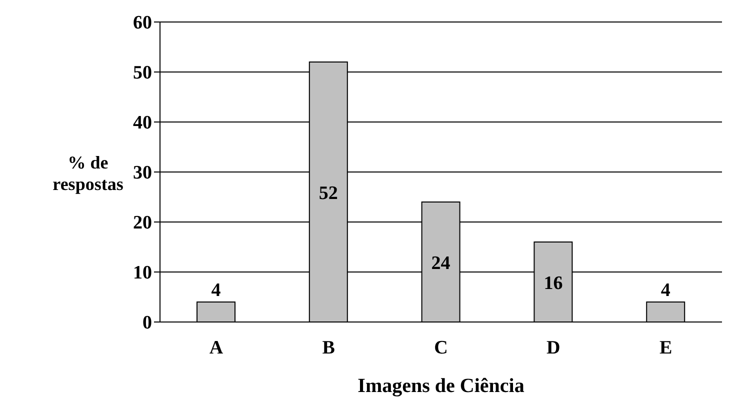  I want to click on data-label: 52, so click(328, 193).